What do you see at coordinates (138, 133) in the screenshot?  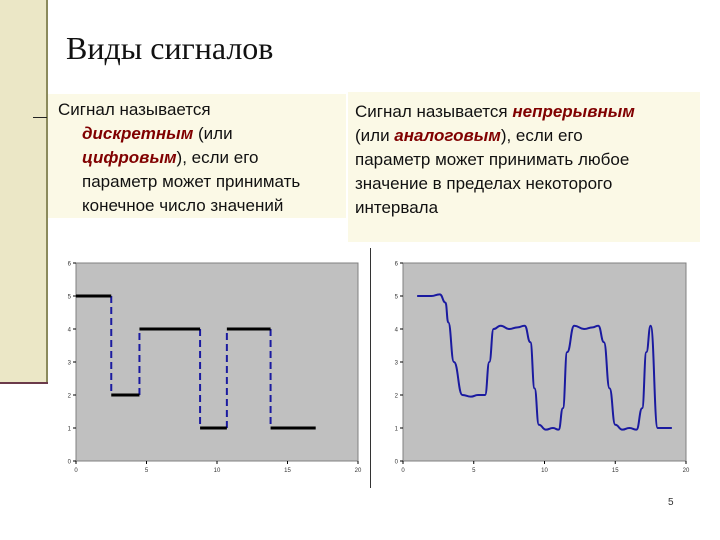 I see `highlighted-term: дискретным` at bounding box center [138, 133].